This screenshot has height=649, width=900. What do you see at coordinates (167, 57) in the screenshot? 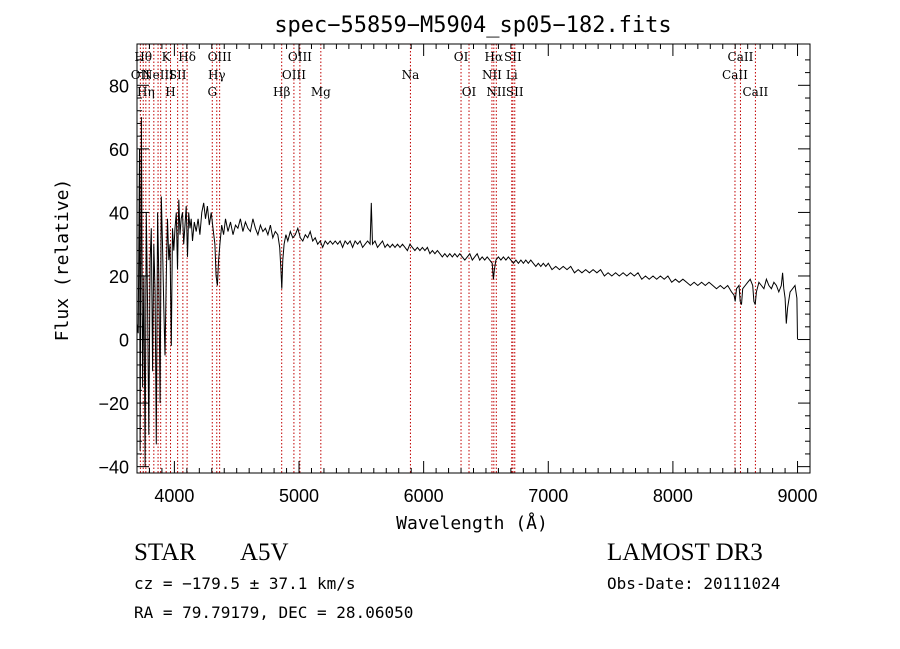
I see `line-label: K` at bounding box center [167, 57].